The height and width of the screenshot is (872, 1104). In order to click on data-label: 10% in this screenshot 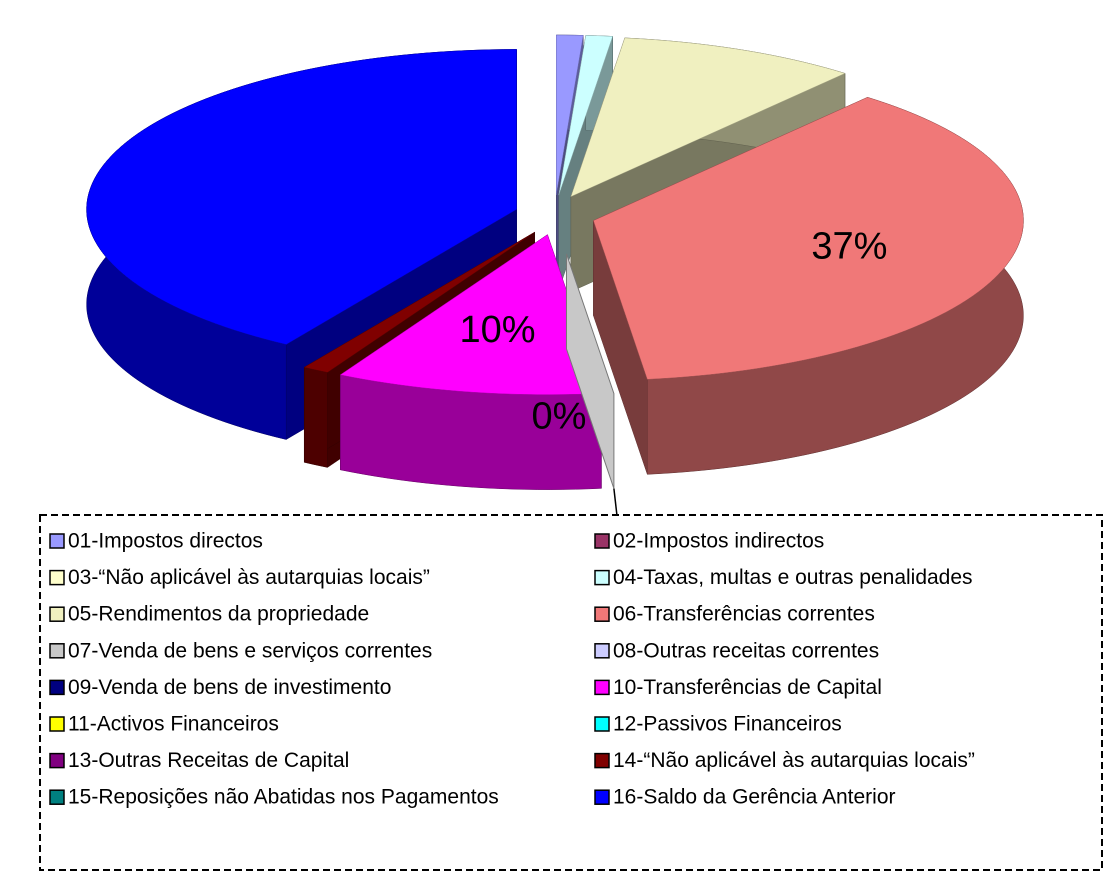, I will do `click(498, 330)`.